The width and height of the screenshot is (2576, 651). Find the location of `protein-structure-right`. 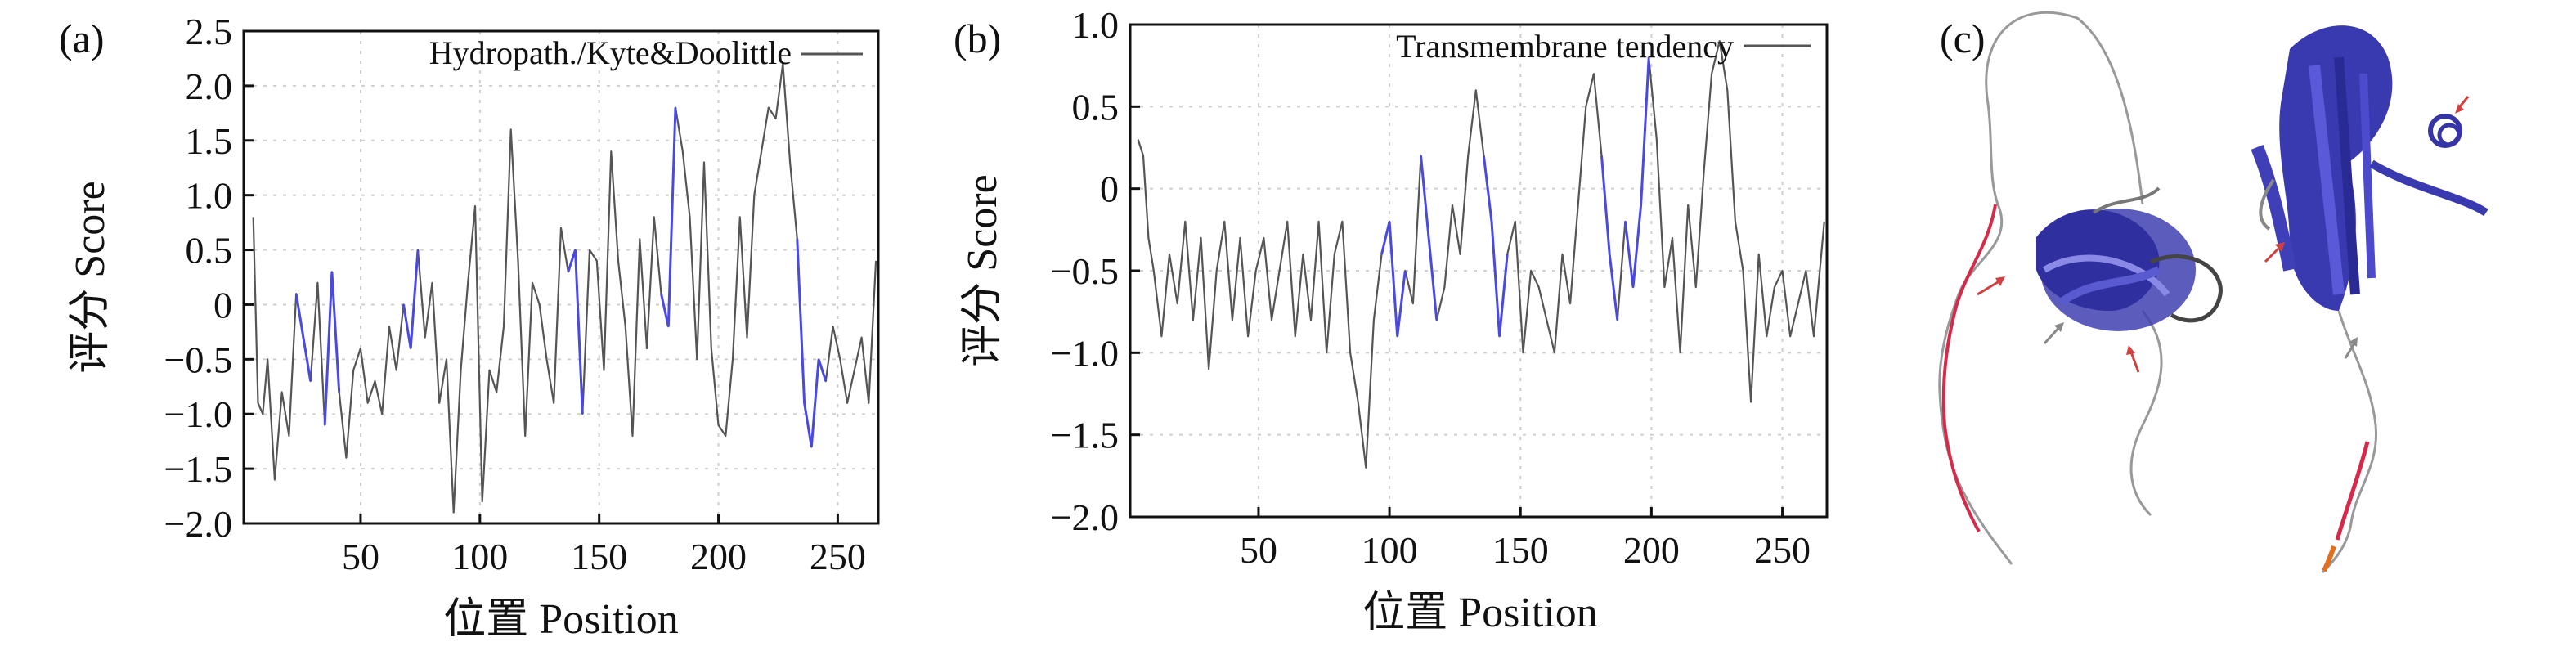

protein-structure-right is located at coordinates (2369, 299).